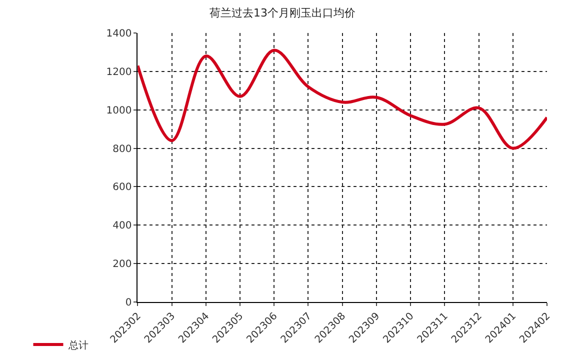  I want to click on y-tick-label: 200, so click(122, 264).